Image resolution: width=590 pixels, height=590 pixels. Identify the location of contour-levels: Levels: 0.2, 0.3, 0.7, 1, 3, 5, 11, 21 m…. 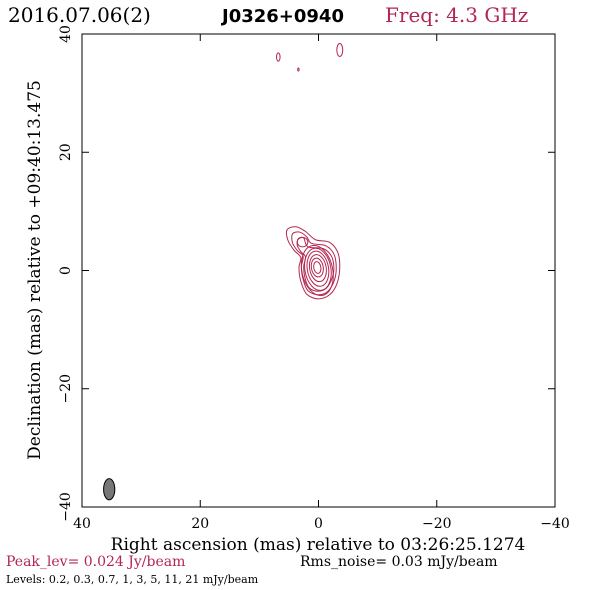
(132, 579).